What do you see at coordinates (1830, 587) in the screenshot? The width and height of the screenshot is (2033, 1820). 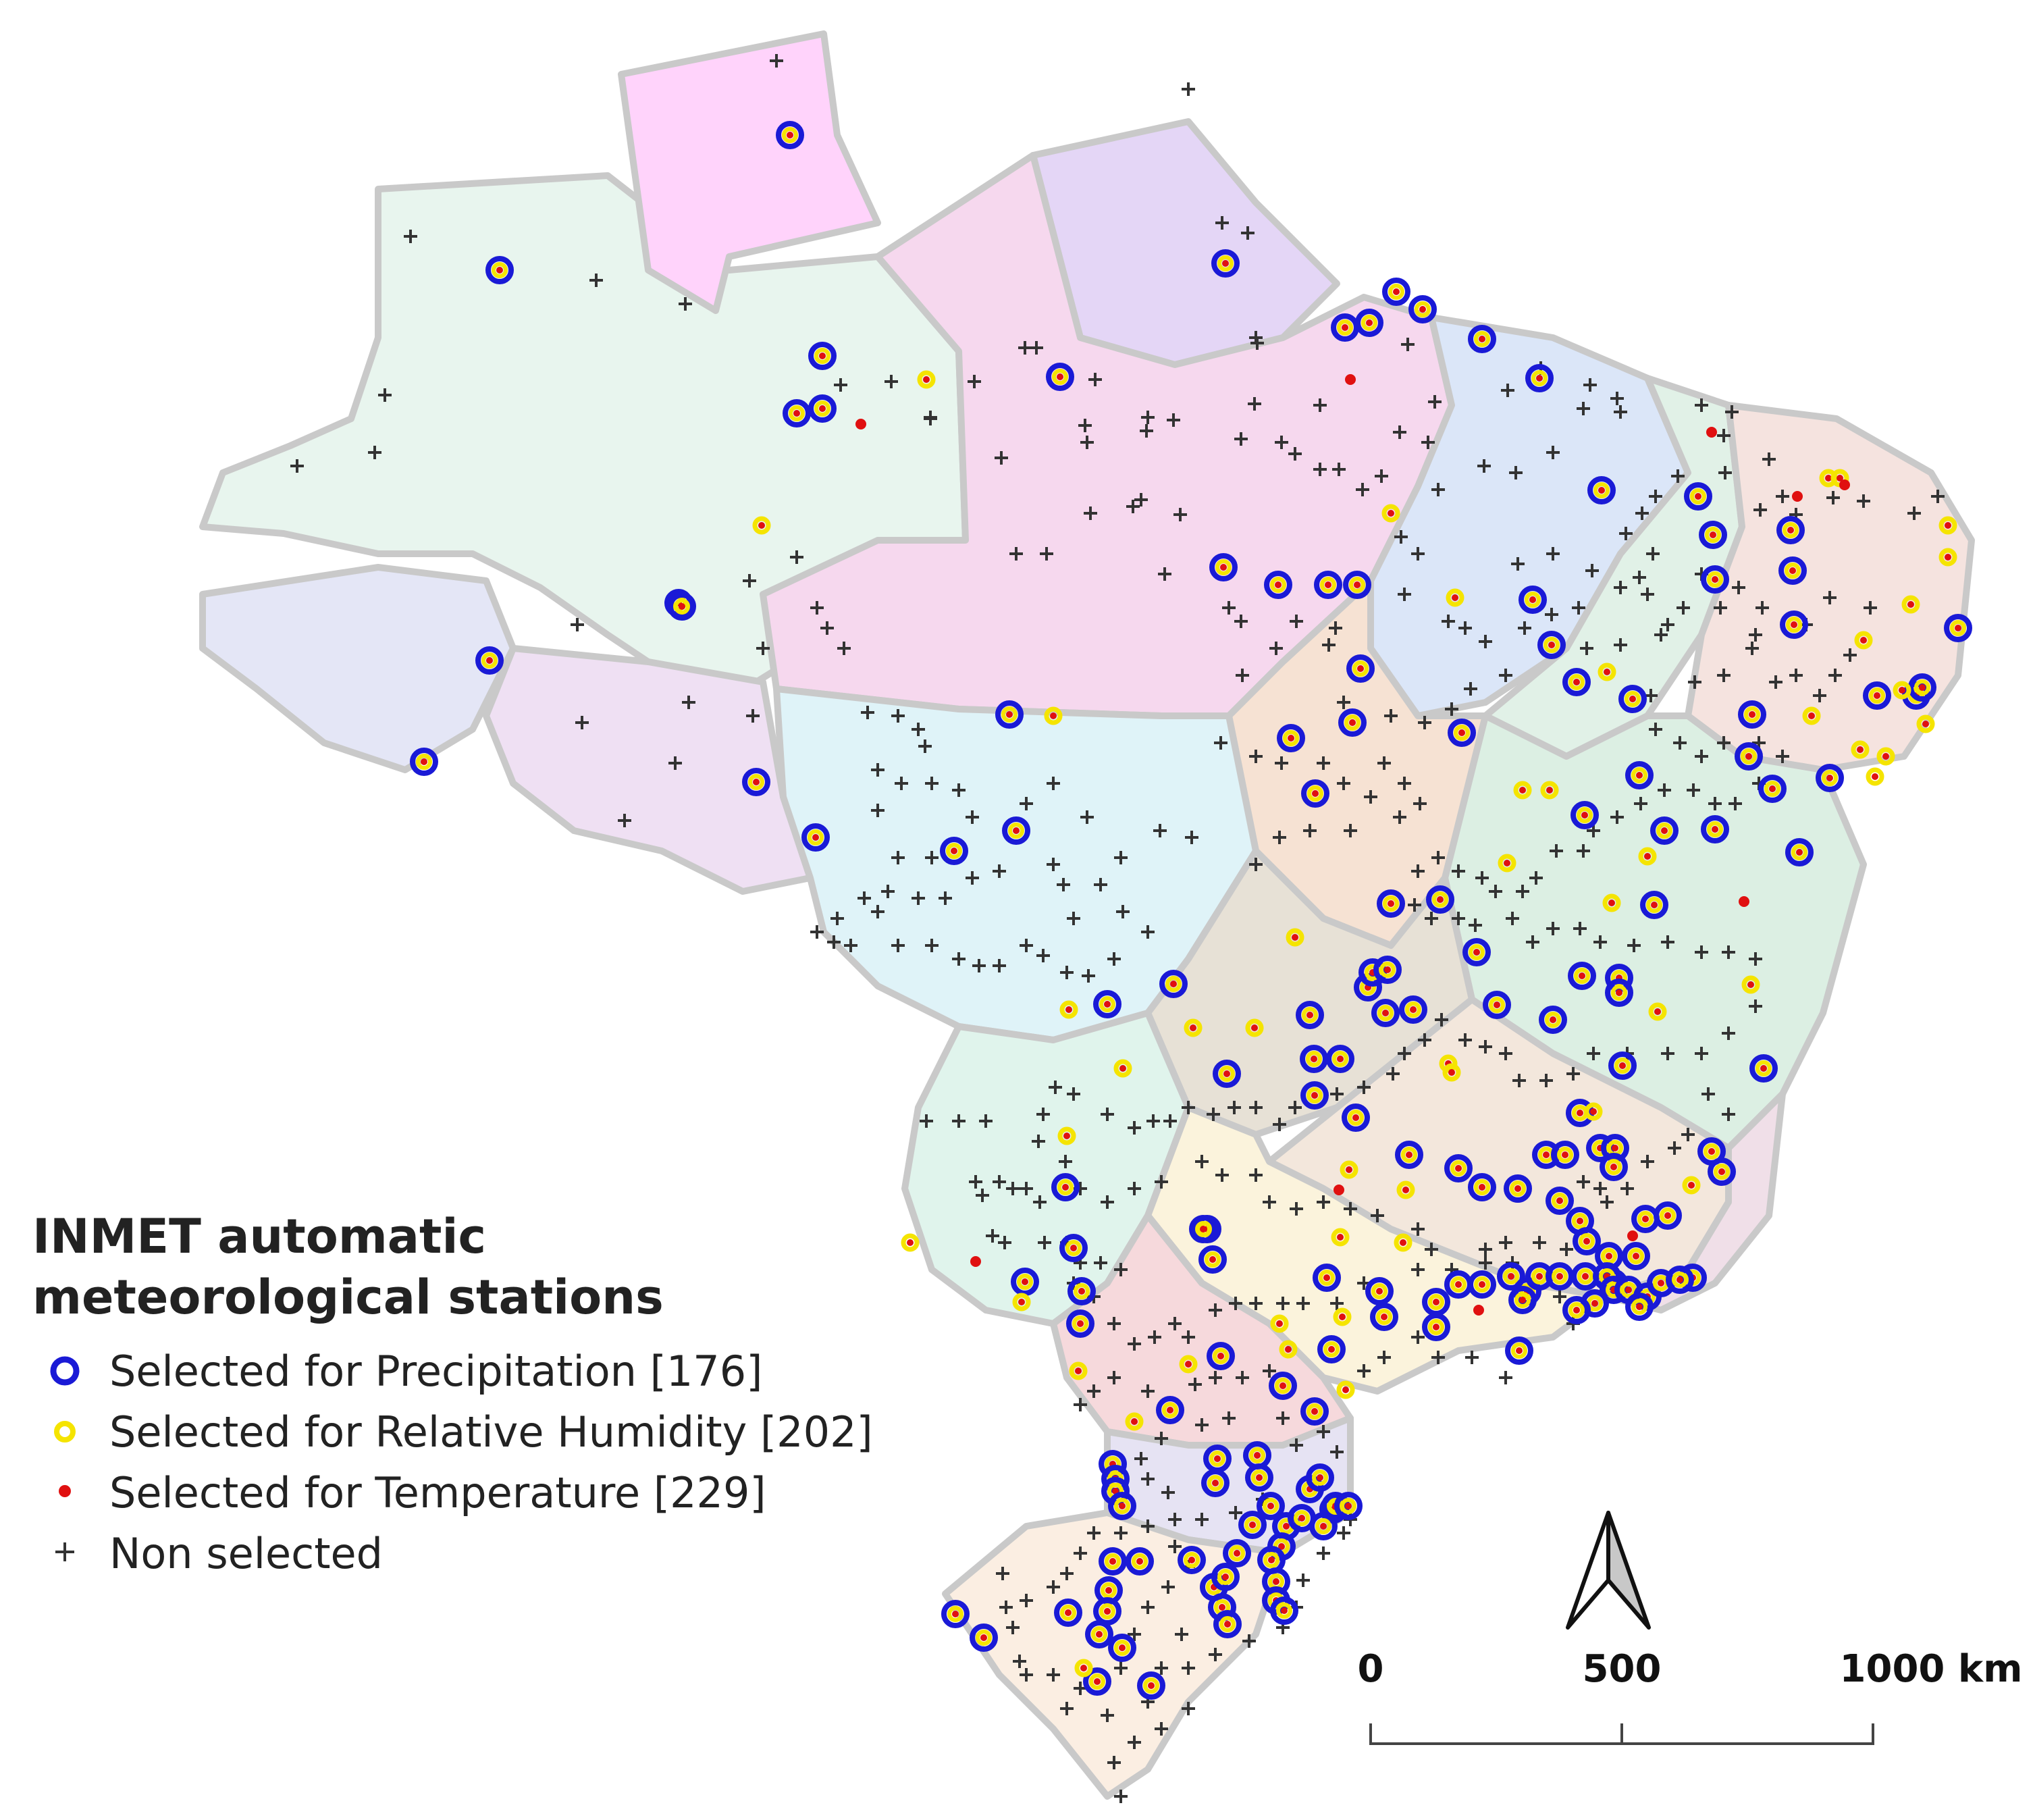 I see `state-region` at bounding box center [1830, 587].